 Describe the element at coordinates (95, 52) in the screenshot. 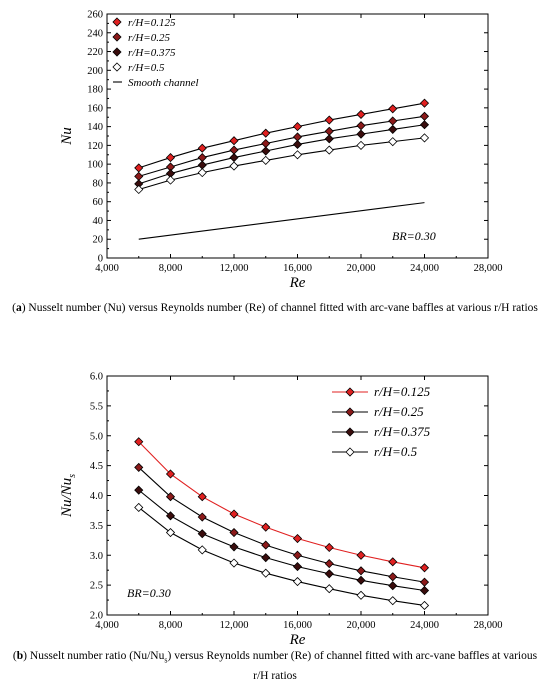

I see `y-tick-label: 220` at that location.